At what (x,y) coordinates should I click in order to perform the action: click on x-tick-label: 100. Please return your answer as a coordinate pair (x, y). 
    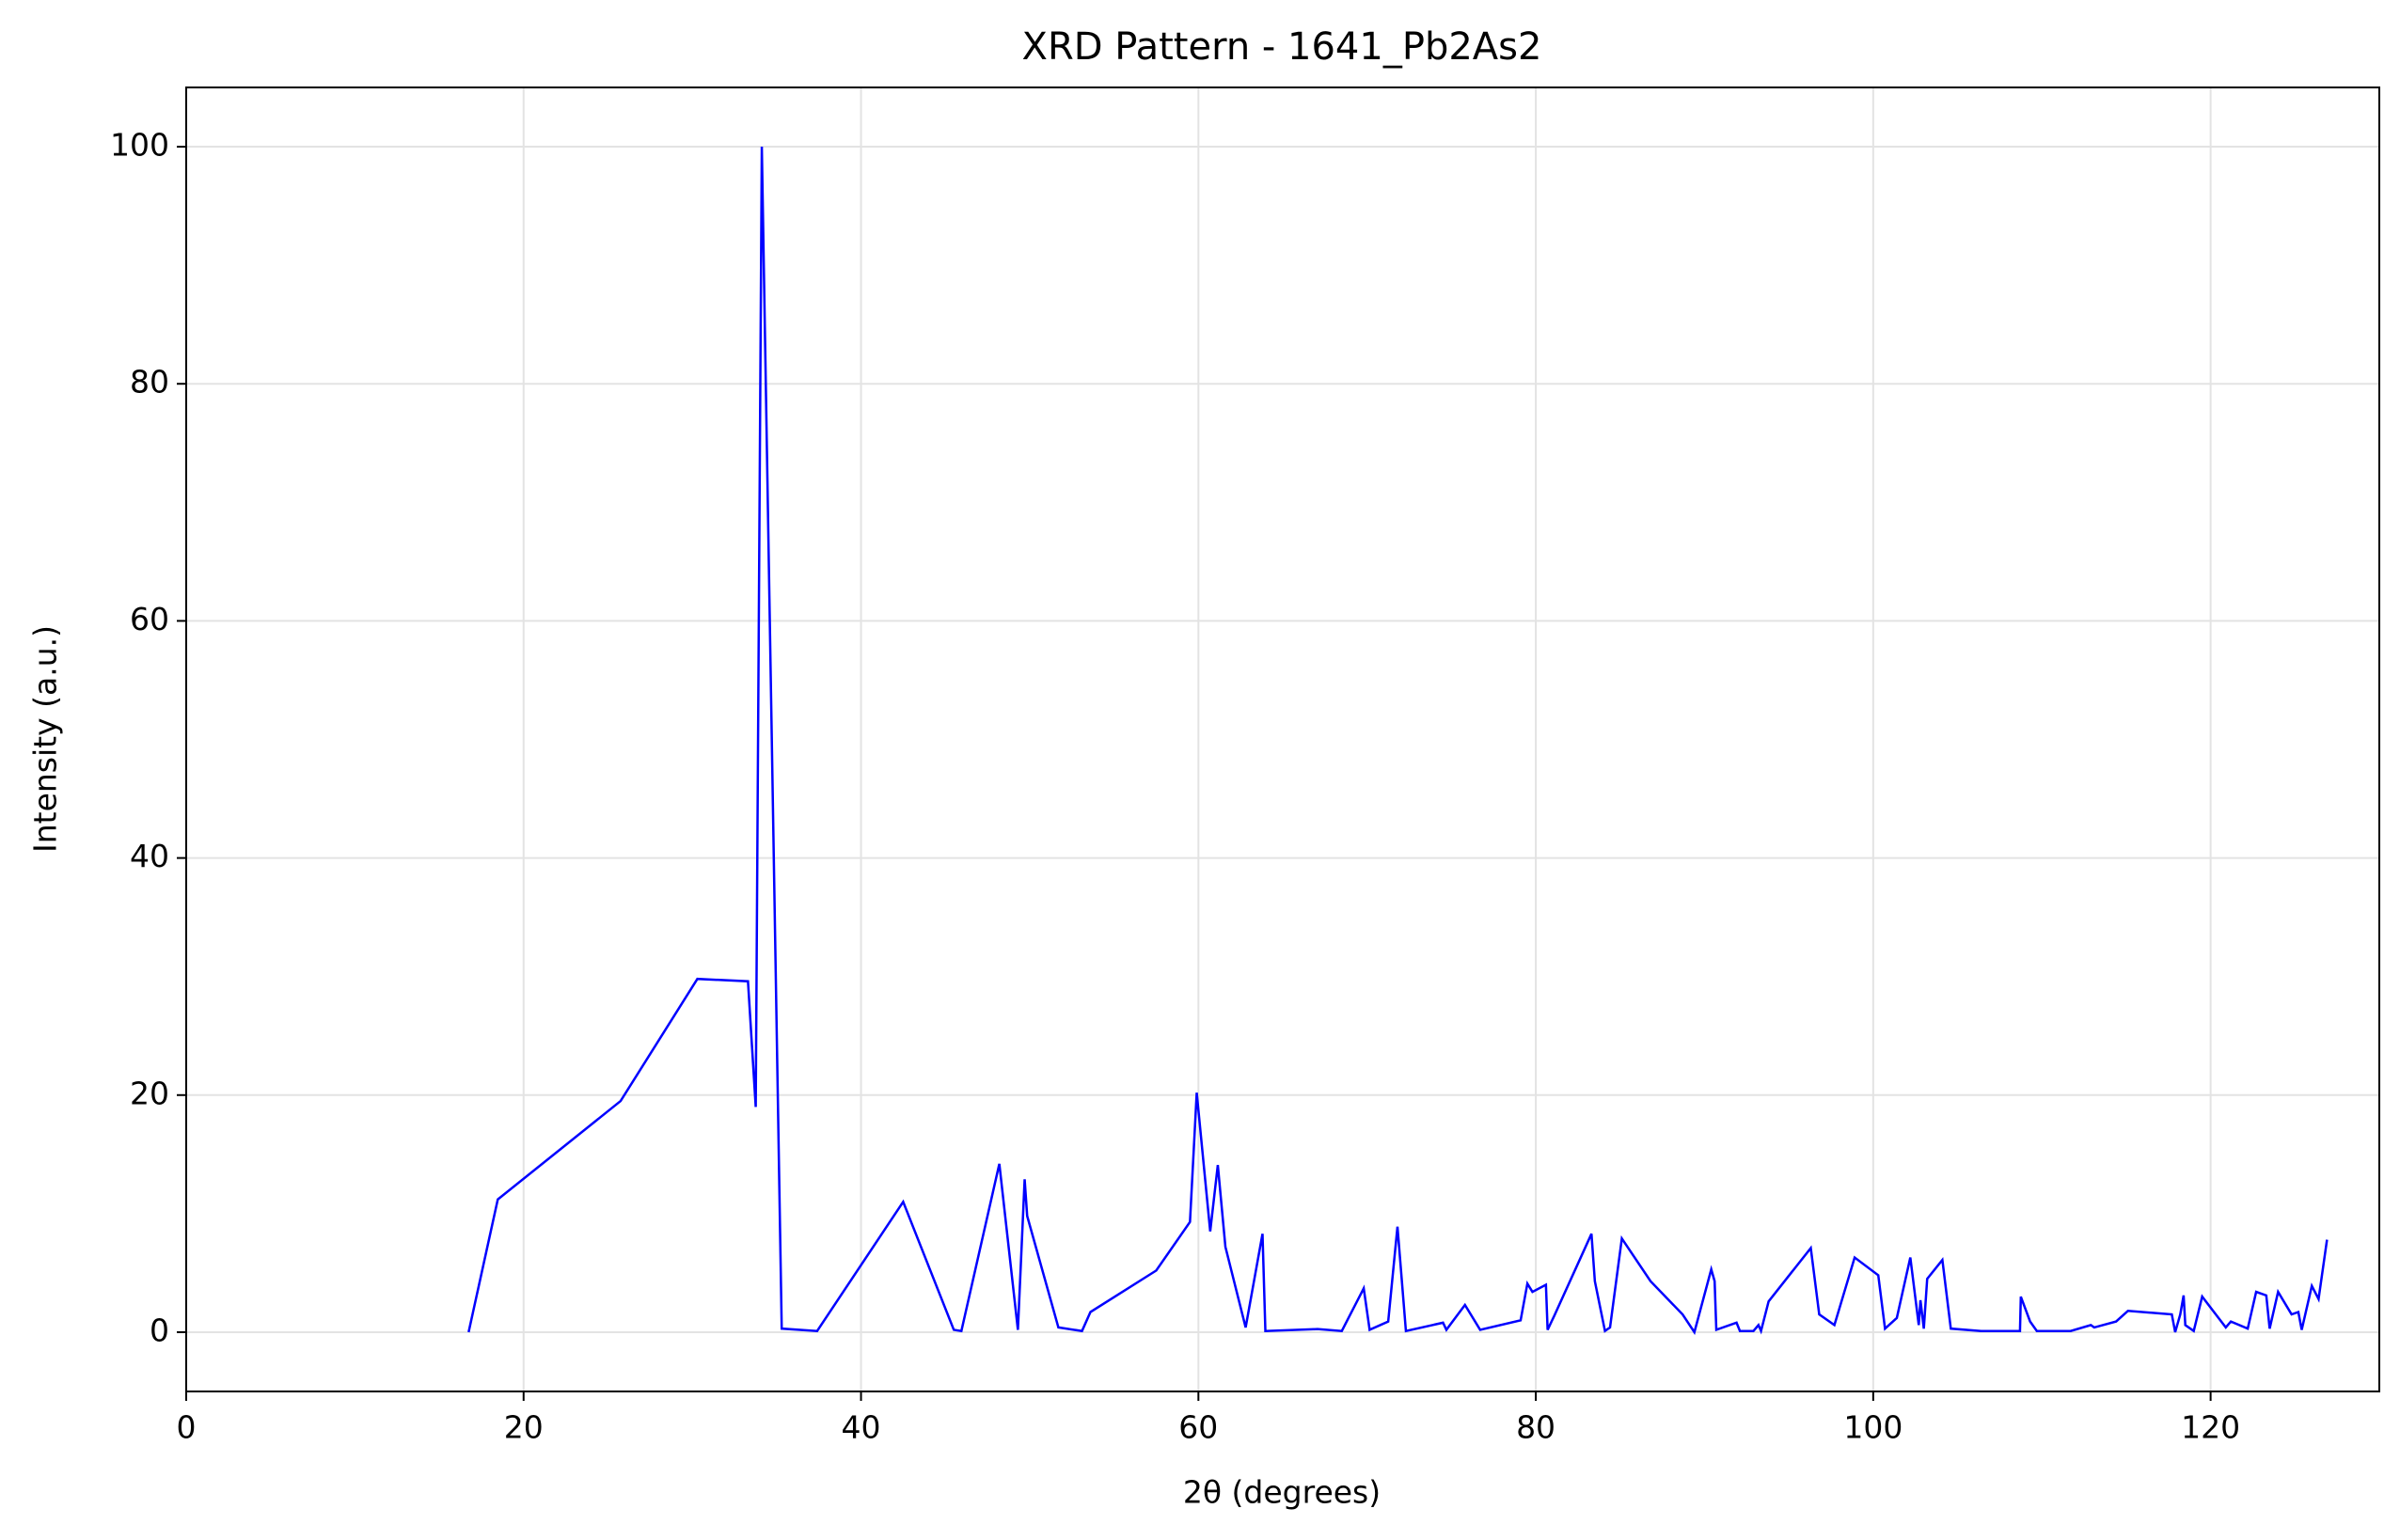
    Looking at the image, I should click on (1873, 1428).